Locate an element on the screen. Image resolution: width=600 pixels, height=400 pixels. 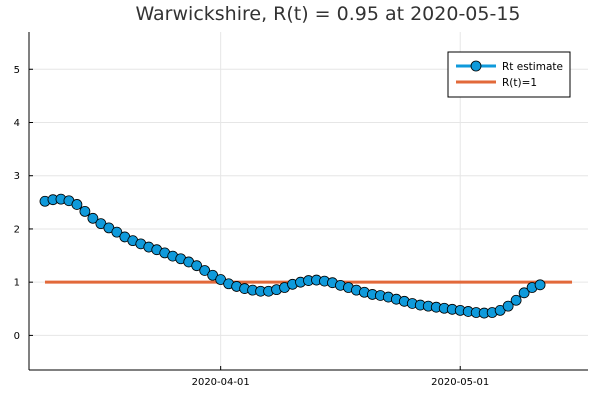
y-tick-label: 4 is located at coordinates (17, 123).